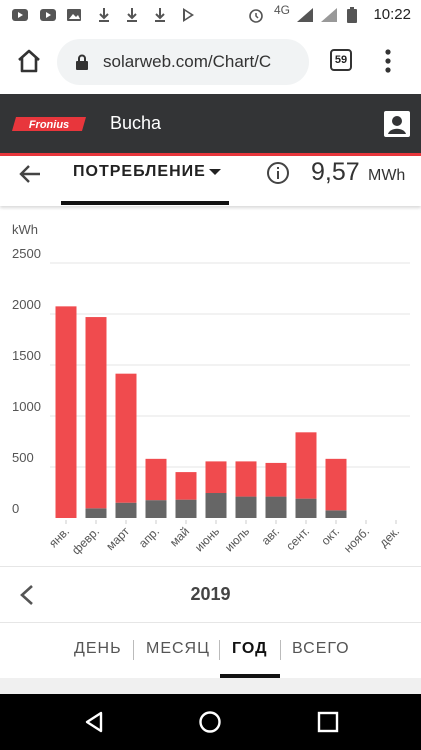 Image resolution: width=421 pixels, height=750 pixels. What do you see at coordinates (207, 539) in the screenshot?
I see `x-tick-label: июнь` at bounding box center [207, 539].